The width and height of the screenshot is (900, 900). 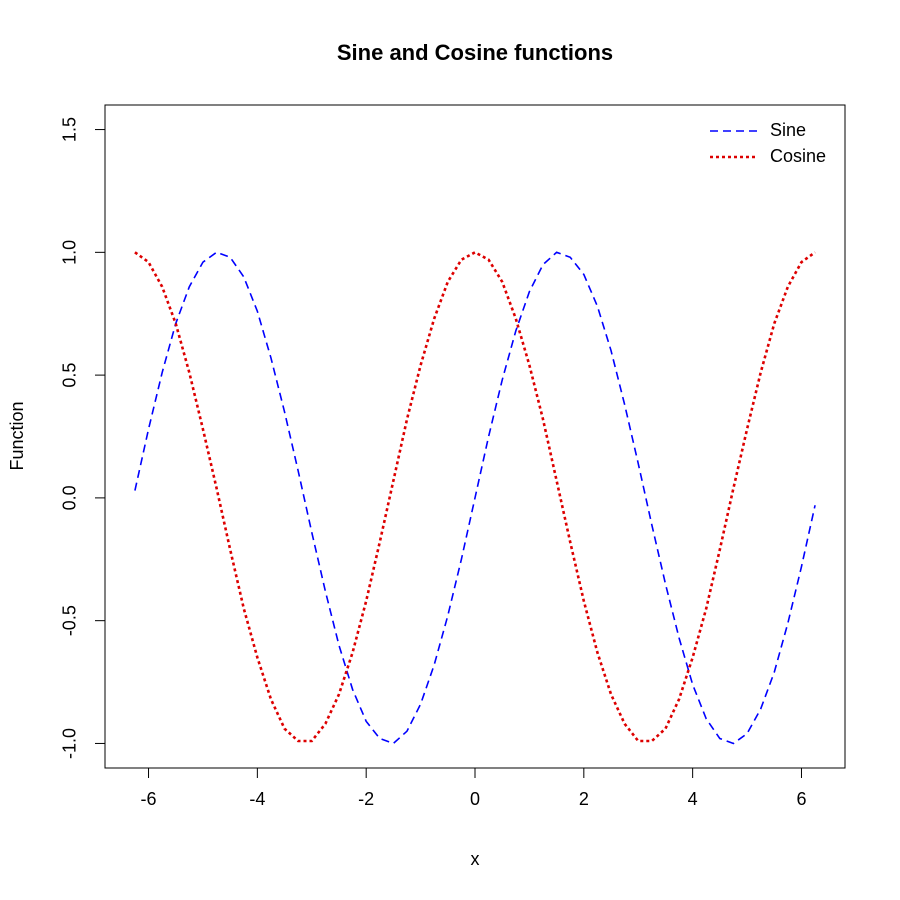 I want to click on legend-label: Sine, so click(x=788, y=130).